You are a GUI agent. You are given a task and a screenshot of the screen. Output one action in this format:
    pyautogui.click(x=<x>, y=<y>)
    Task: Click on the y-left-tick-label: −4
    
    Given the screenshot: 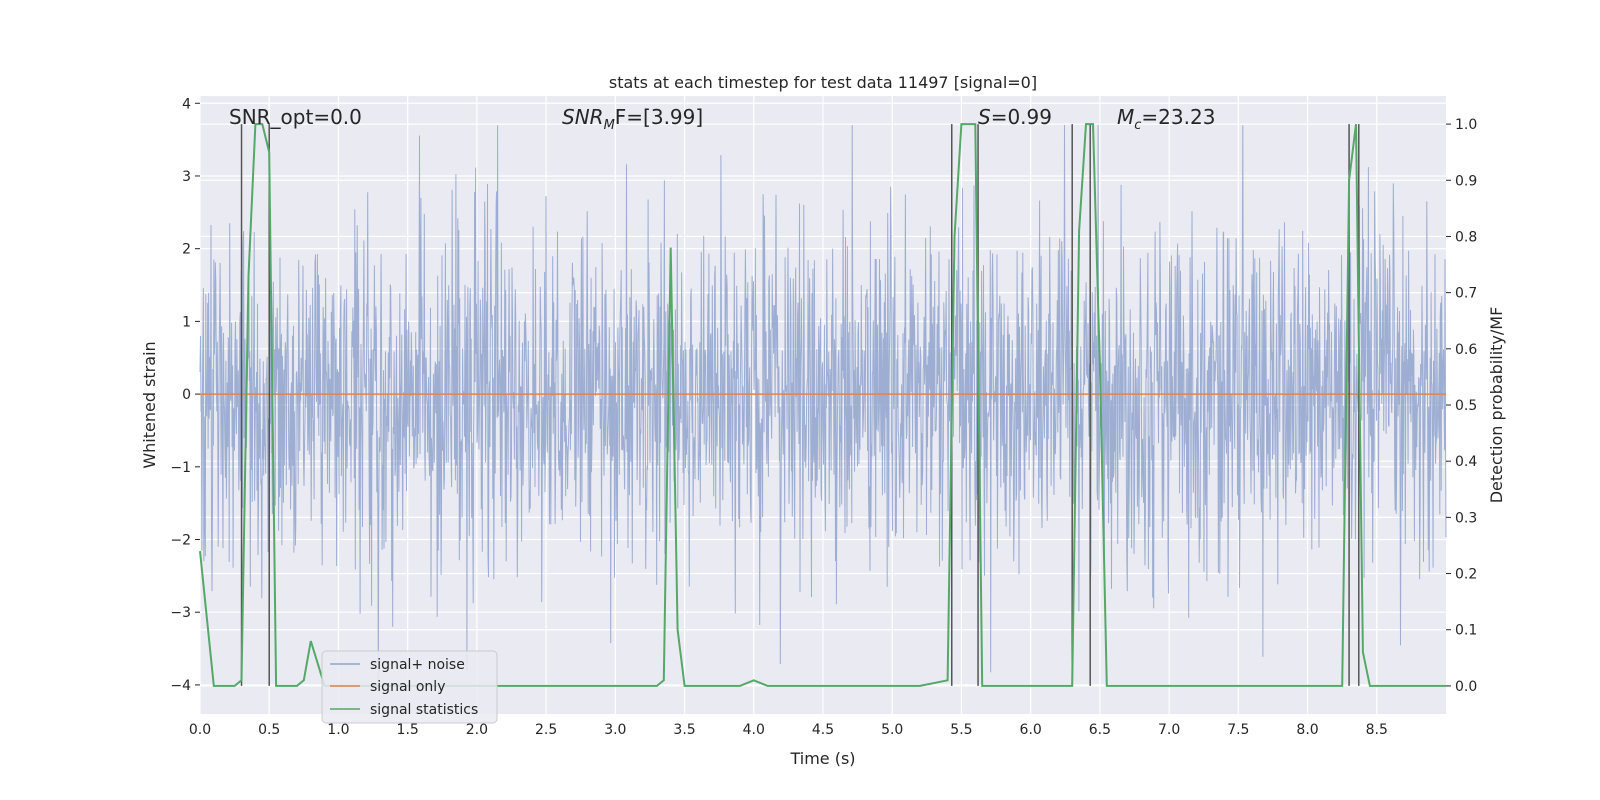 What is the action you would take?
    pyautogui.click(x=180, y=686)
    